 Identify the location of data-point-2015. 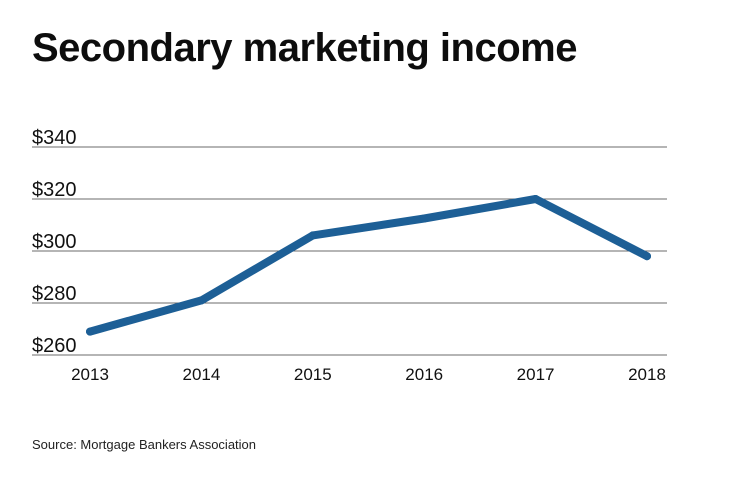
(312, 235).